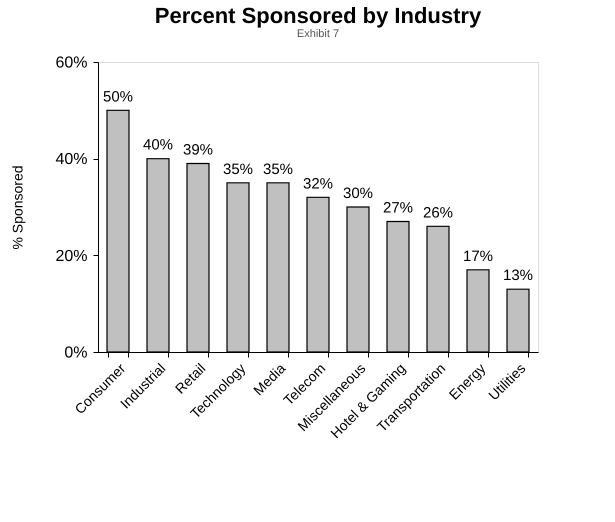  What do you see at coordinates (318, 183) in the screenshot?
I see `data-label: 32%` at bounding box center [318, 183].